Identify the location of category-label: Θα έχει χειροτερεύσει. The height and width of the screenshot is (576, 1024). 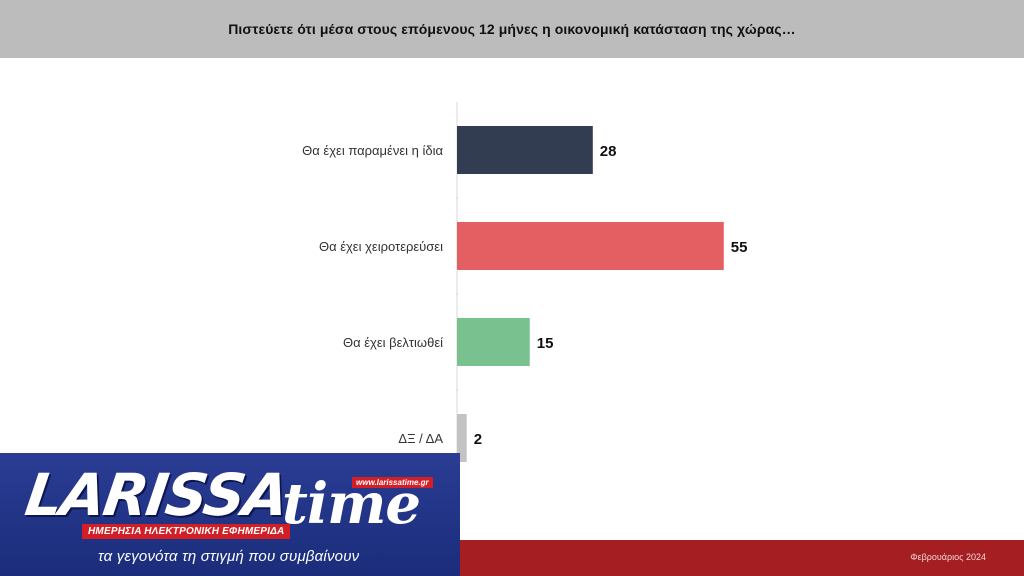
(381, 246).